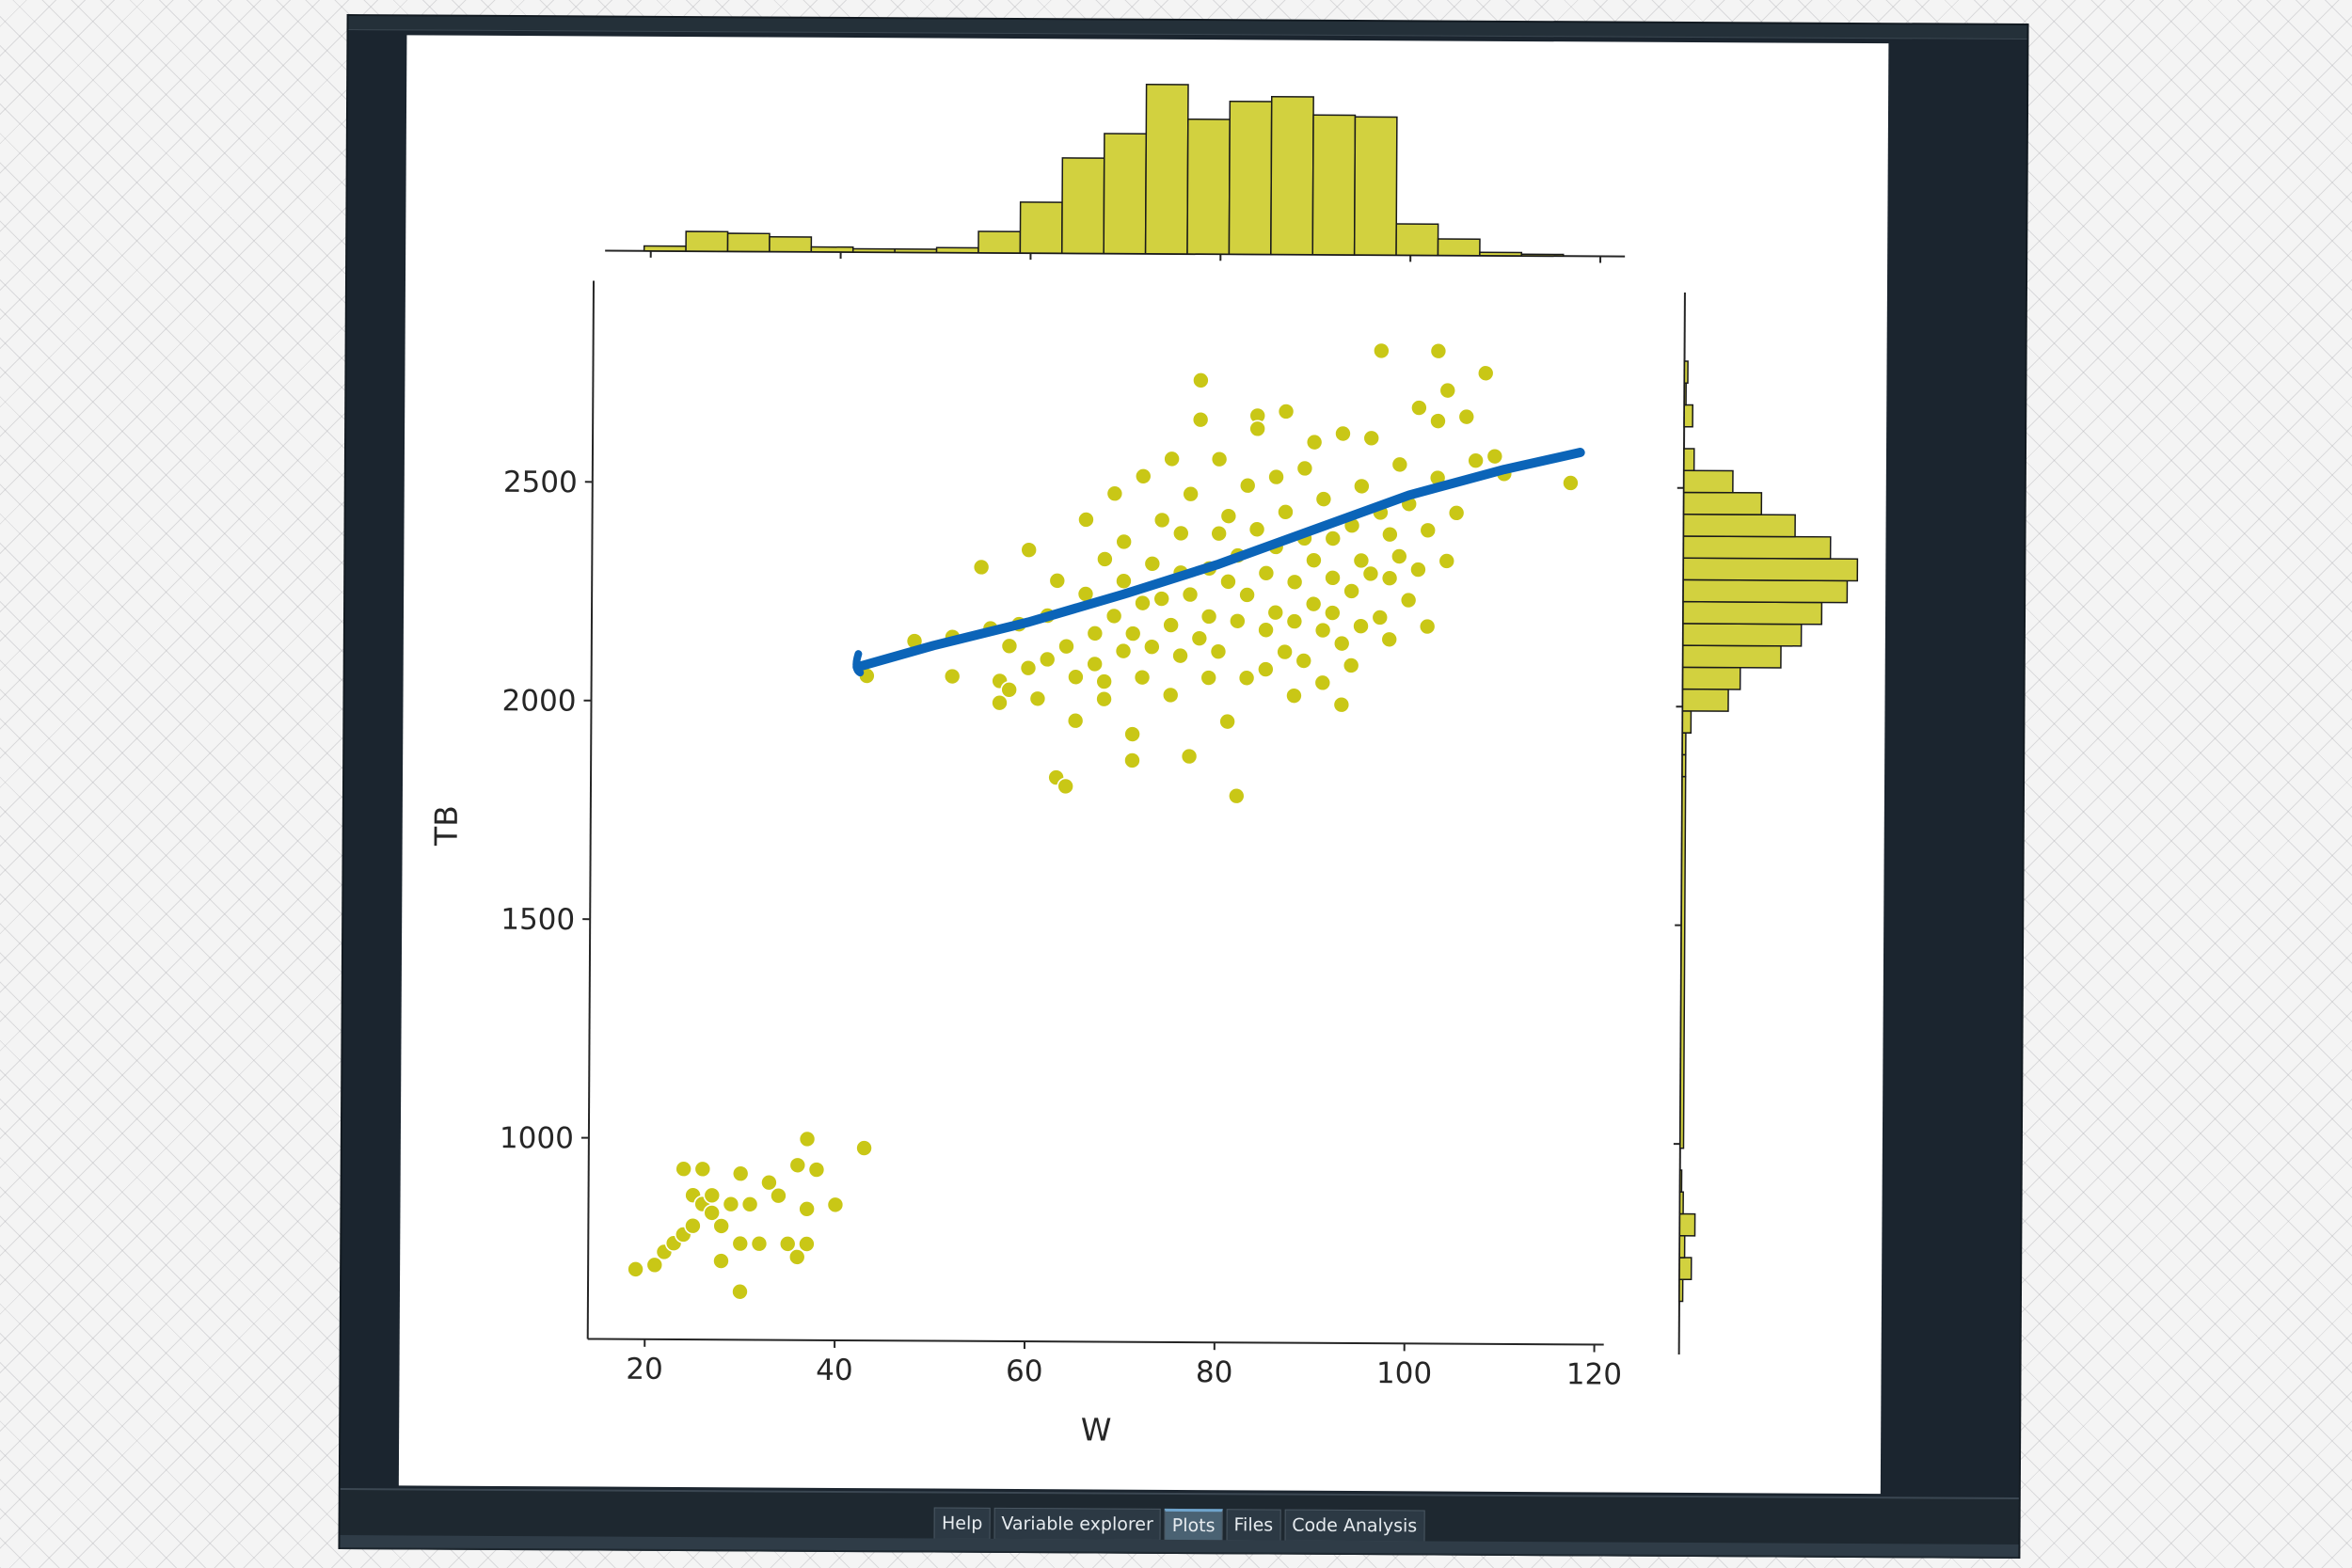 This screenshot has height=1568, width=2352. What do you see at coordinates (590, 809) in the screenshot?
I see `y-axis-spine` at bounding box center [590, 809].